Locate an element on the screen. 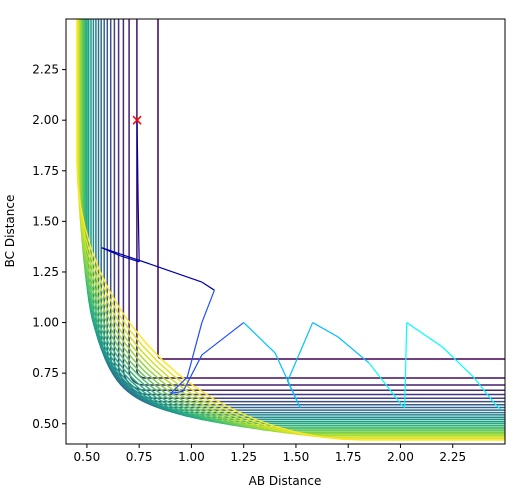 Image resolution: width=519 pixels, height=499 pixels. y-tick-label: 1.75 is located at coordinates (45, 171).